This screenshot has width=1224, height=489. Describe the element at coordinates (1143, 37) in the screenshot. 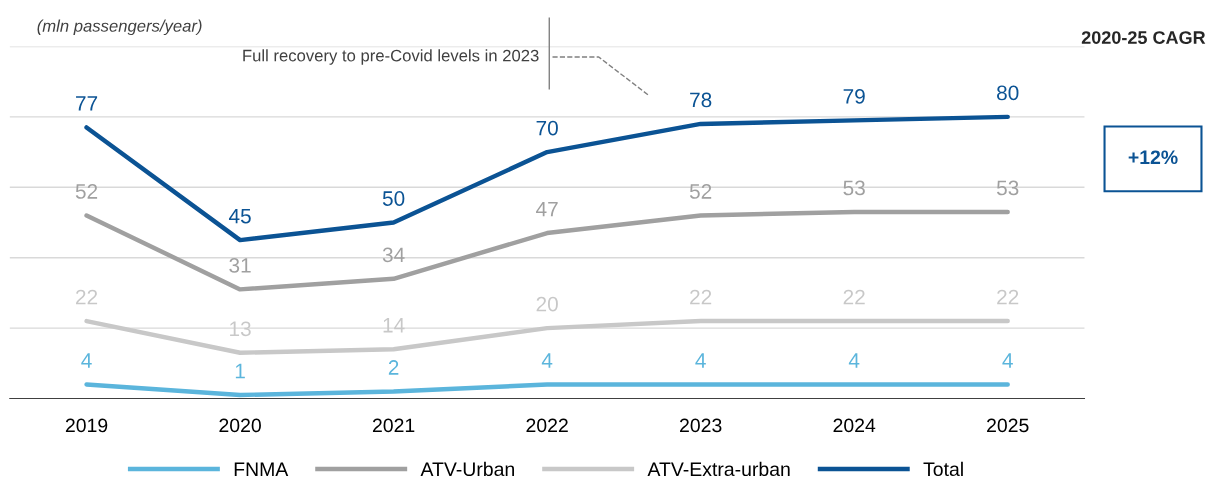

I see `text: 2020-25 CAGR` at that location.